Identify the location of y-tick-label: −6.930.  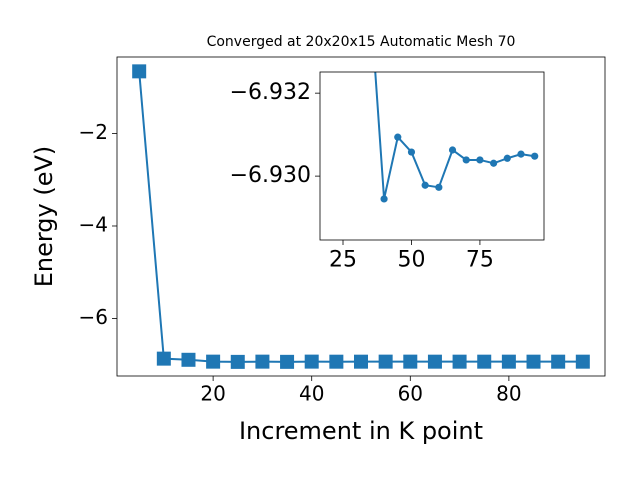
(270, 175).